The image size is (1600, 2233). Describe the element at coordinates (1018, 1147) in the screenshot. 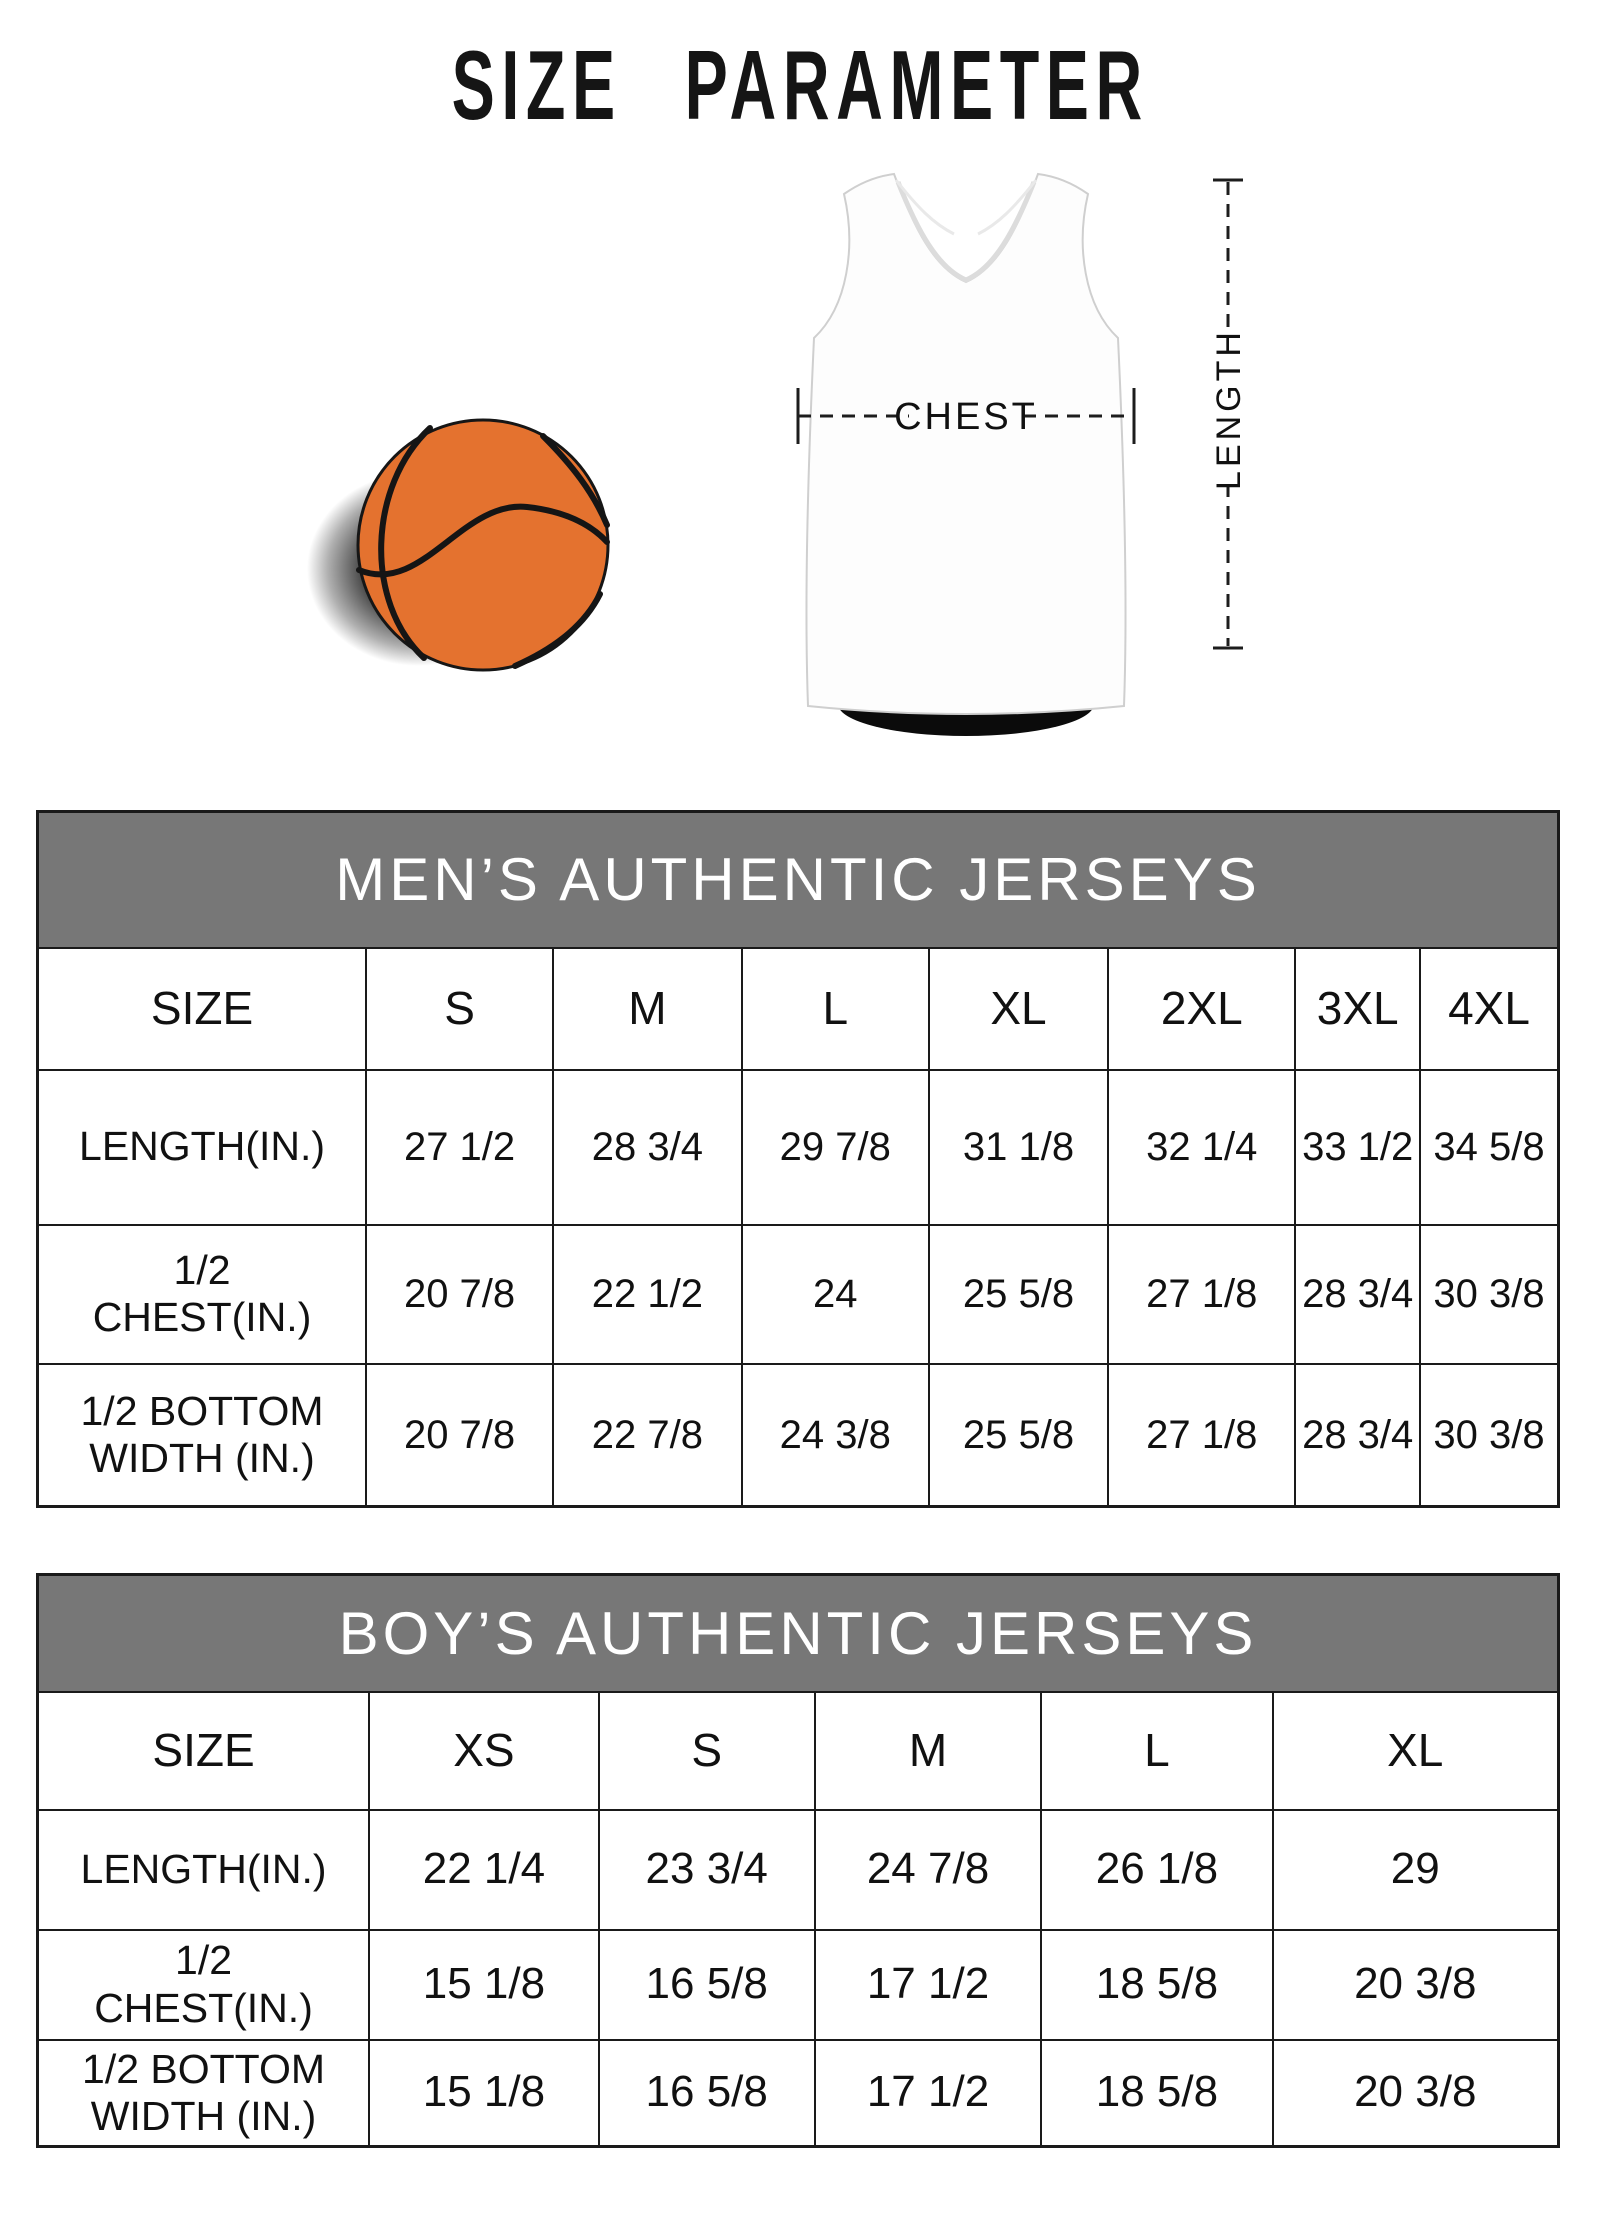

I see `value-cell: 31 1/8` at that location.